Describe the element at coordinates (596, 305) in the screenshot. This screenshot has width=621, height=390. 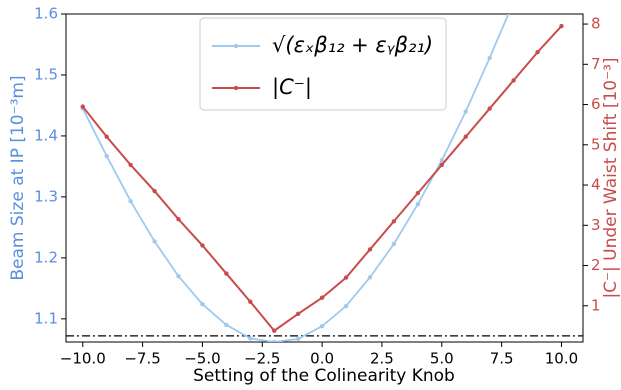
I see `y2-tick-label: 1` at that location.